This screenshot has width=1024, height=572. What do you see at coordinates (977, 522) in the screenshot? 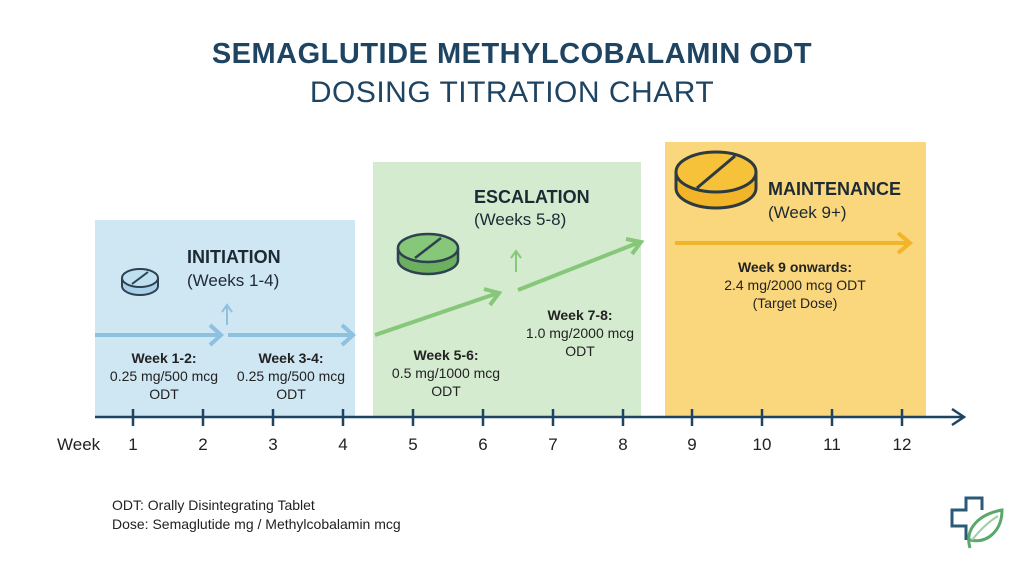
I see `medical-cross-leaf-logo` at bounding box center [977, 522].